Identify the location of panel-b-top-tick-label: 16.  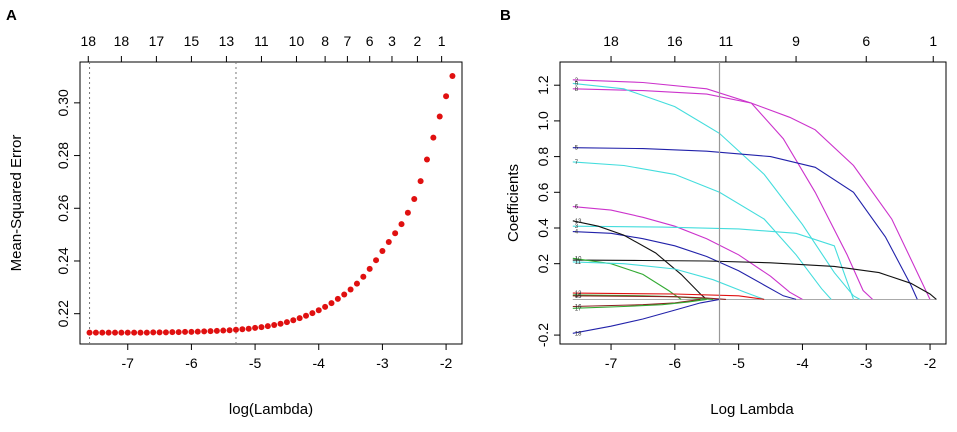
(675, 41).